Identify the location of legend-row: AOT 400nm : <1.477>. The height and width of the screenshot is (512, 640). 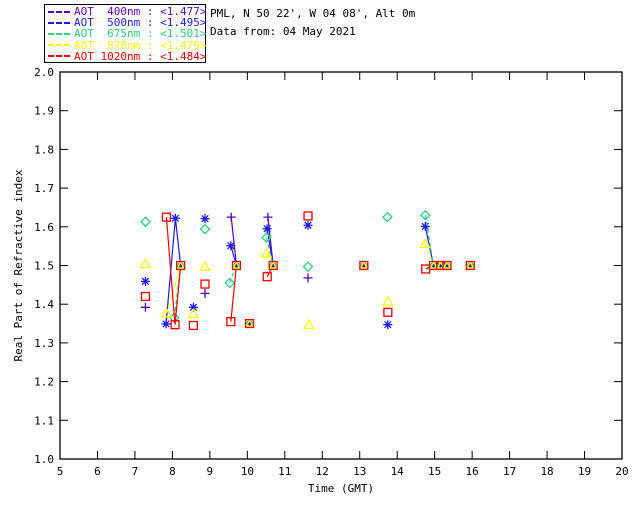
(127, 12).